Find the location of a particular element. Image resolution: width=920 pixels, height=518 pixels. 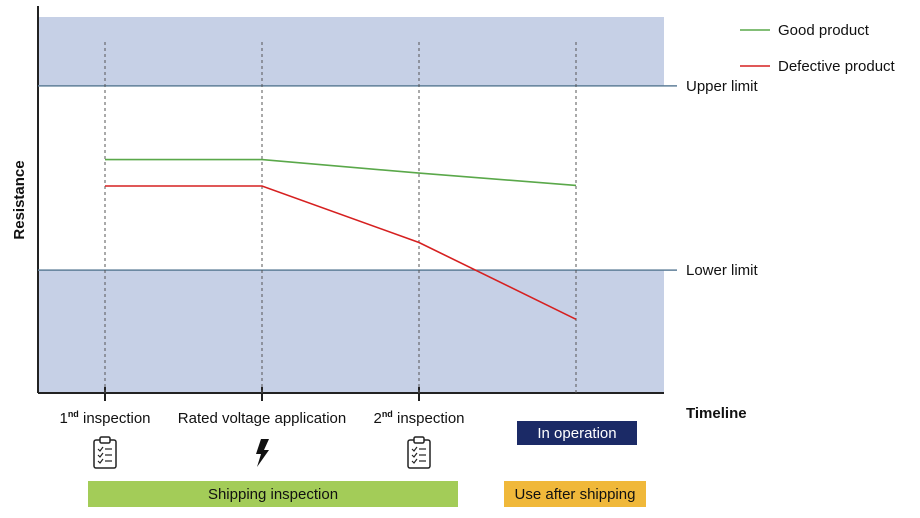

y-axis-title: Resistance is located at coordinates (19, 199).